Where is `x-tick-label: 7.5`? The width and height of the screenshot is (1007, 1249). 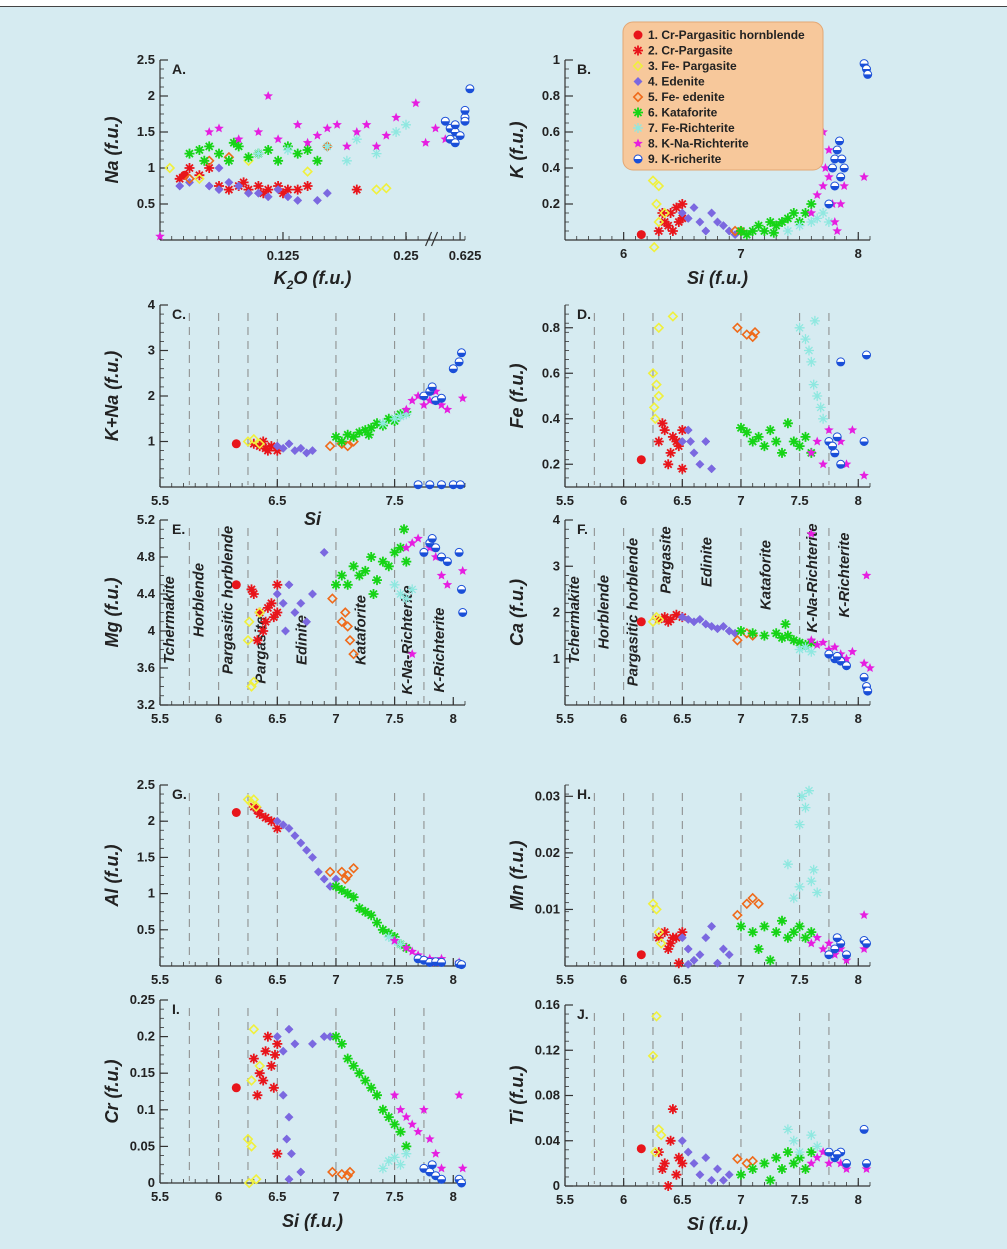 x-tick-label: 7.5 is located at coordinates (800, 718).